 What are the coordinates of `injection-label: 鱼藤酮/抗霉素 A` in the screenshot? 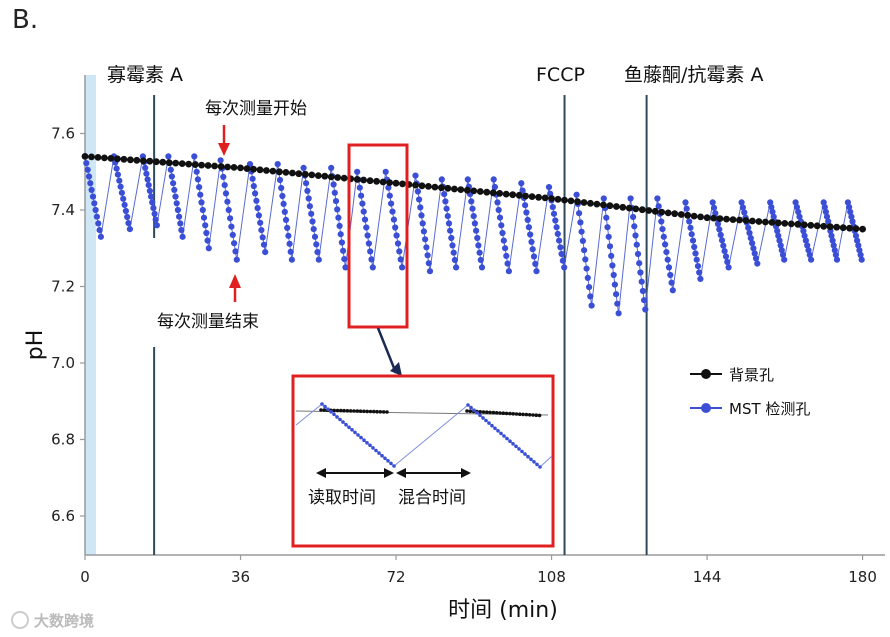 It's located at (693, 75).